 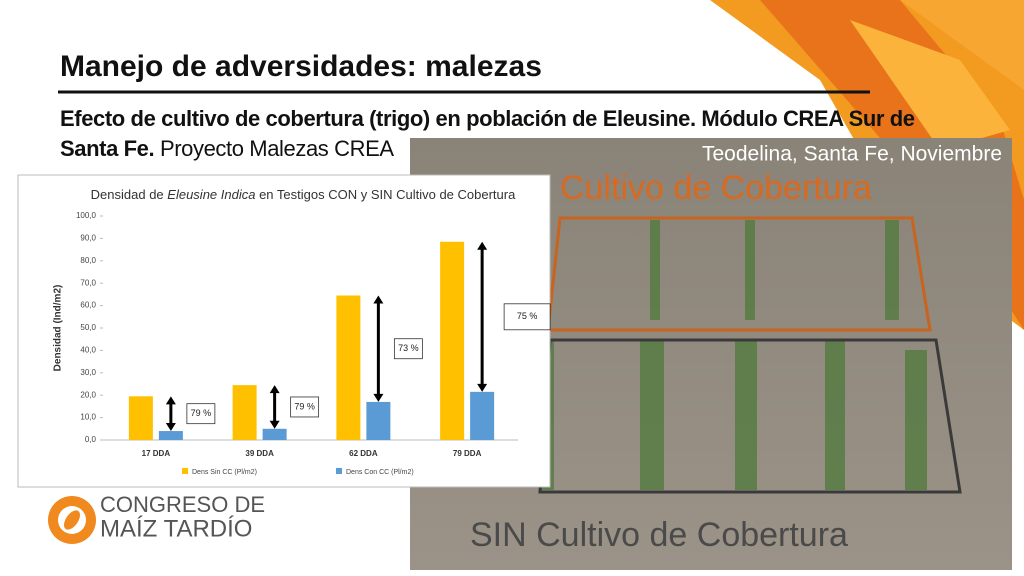 What do you see at coordinates (301, 66) in the screenshot?
I see `slide-title: Manejo de adversidades: malezas` at bounding box center [301, 66].